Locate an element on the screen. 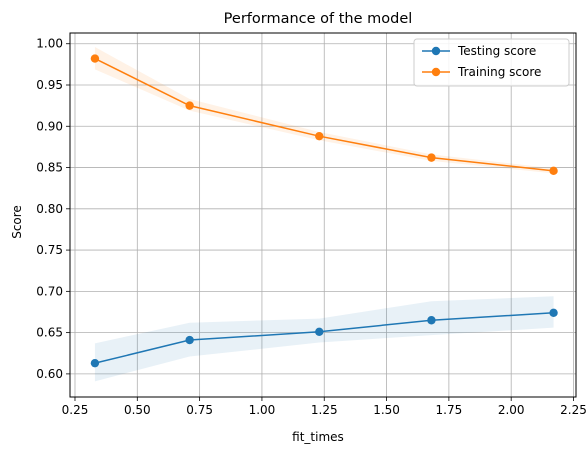  y-tick-label: 0.75 is located at coordinates (49, 250).